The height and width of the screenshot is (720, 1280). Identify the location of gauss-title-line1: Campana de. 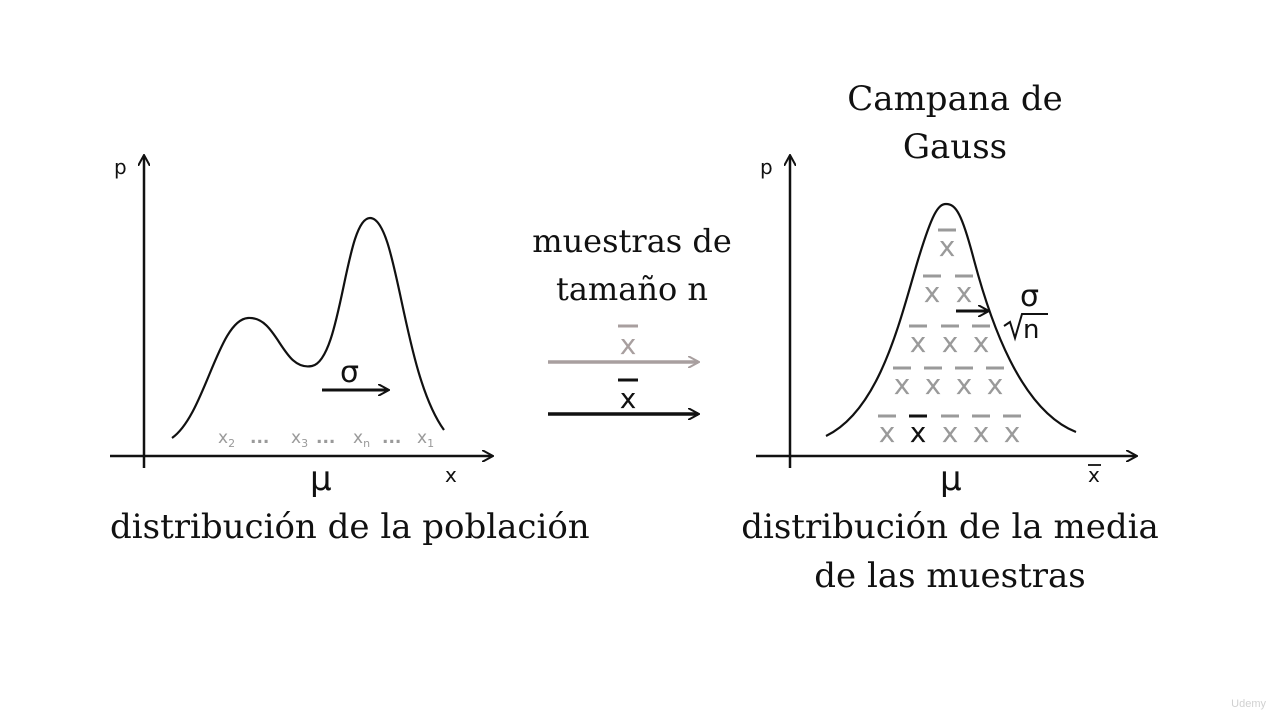
(954, 99).